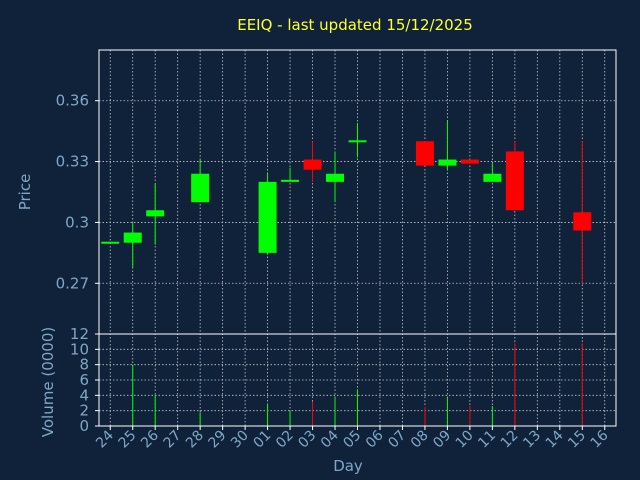  Describe the element at coordinates (487, 440) in the screenshot. I see `day-tick-label: 11` at that location.